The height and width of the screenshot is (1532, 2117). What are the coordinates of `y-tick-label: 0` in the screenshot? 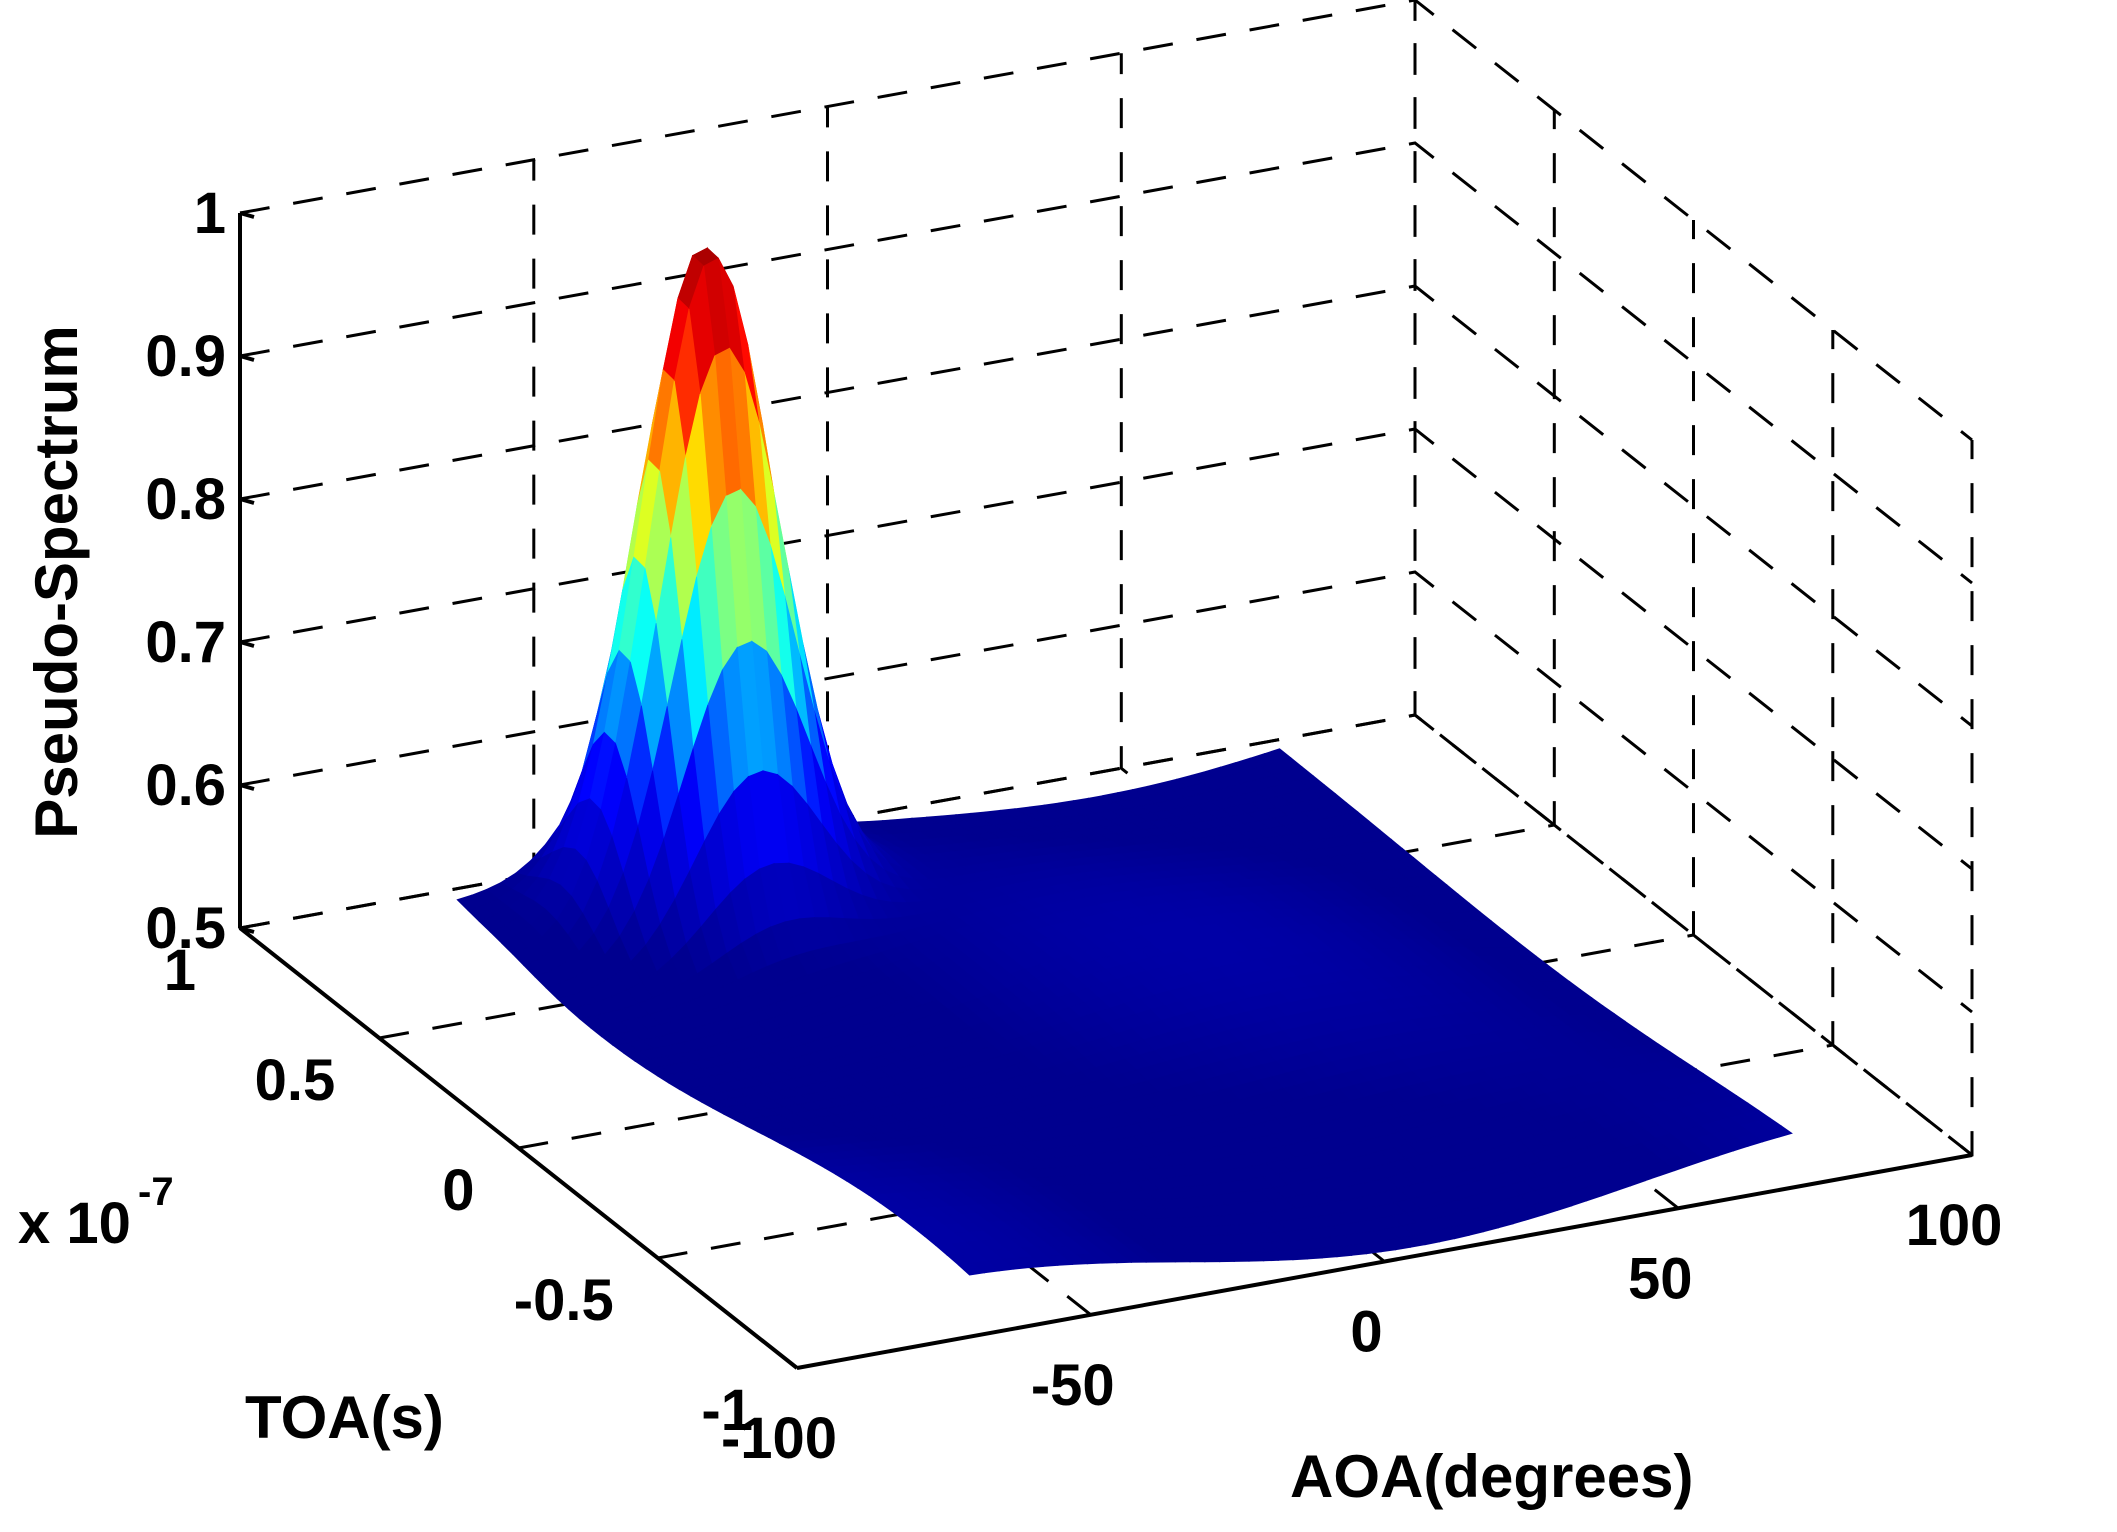 It's located at (458, 1190).